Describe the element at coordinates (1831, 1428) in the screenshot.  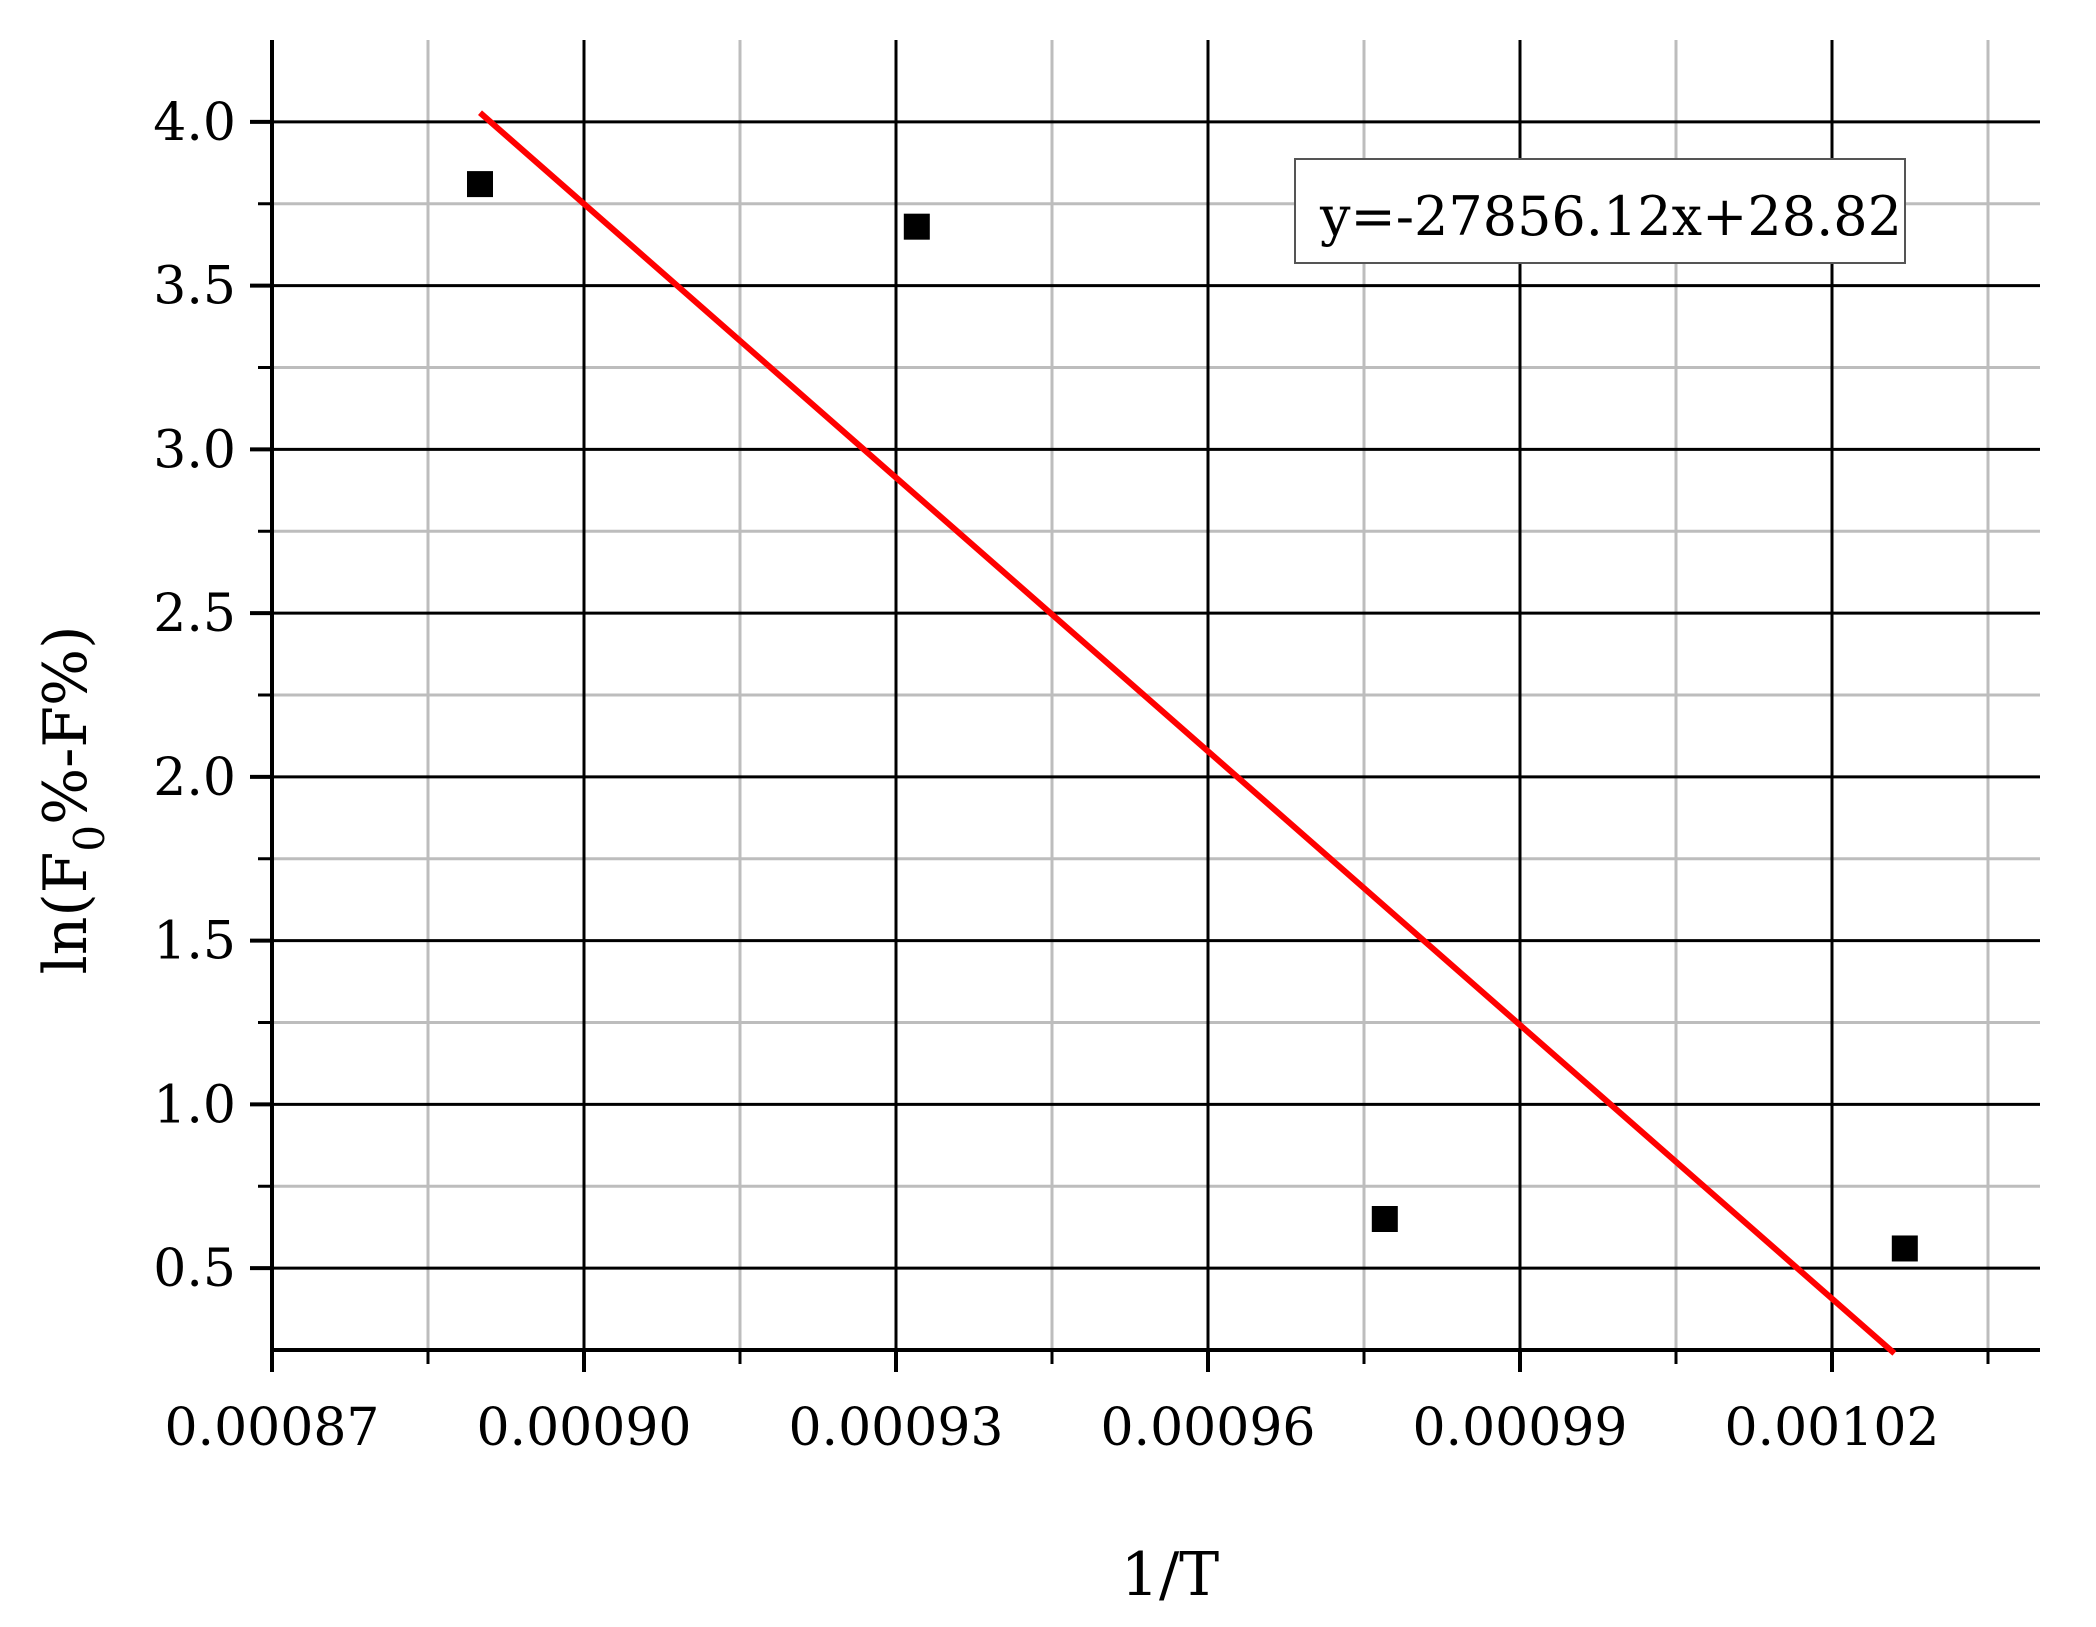
I see `x-tick-label: 0.00102` at that location.